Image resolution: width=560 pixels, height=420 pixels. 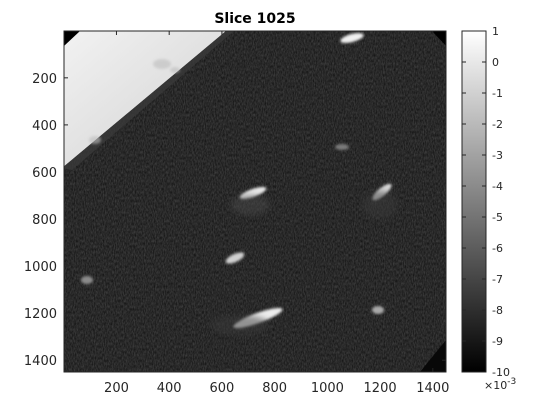 What do you see at coordinates (44, 126) in the screenshot?
I see `y-tick-label: 400` at bounding box center [44, 126].